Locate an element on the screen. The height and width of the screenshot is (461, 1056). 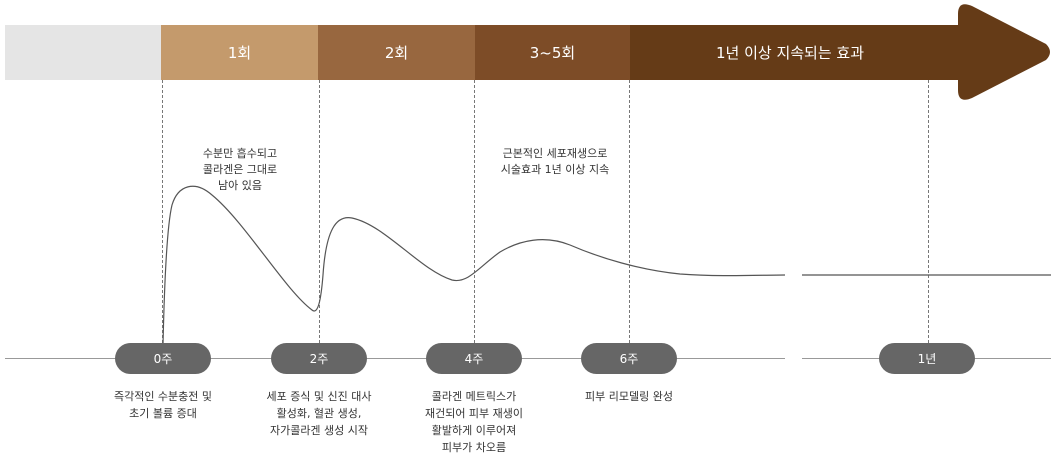
header-segment-2: 2회 is located at coordinates (396, 52).